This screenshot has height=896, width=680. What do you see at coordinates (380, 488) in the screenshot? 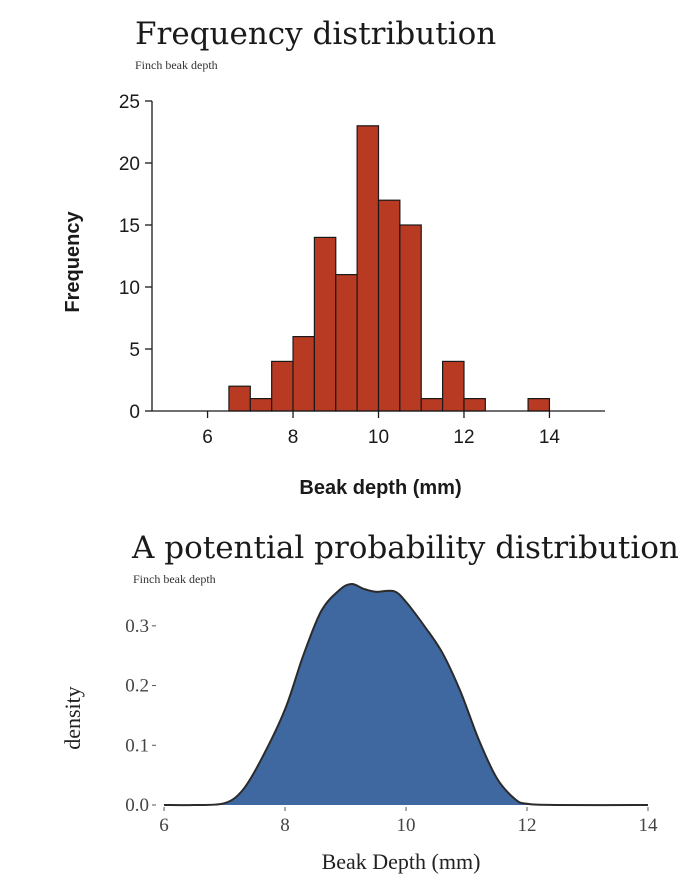
I see `x-axis-label: Beak depth (mm)` at bounding box center [380, 488].